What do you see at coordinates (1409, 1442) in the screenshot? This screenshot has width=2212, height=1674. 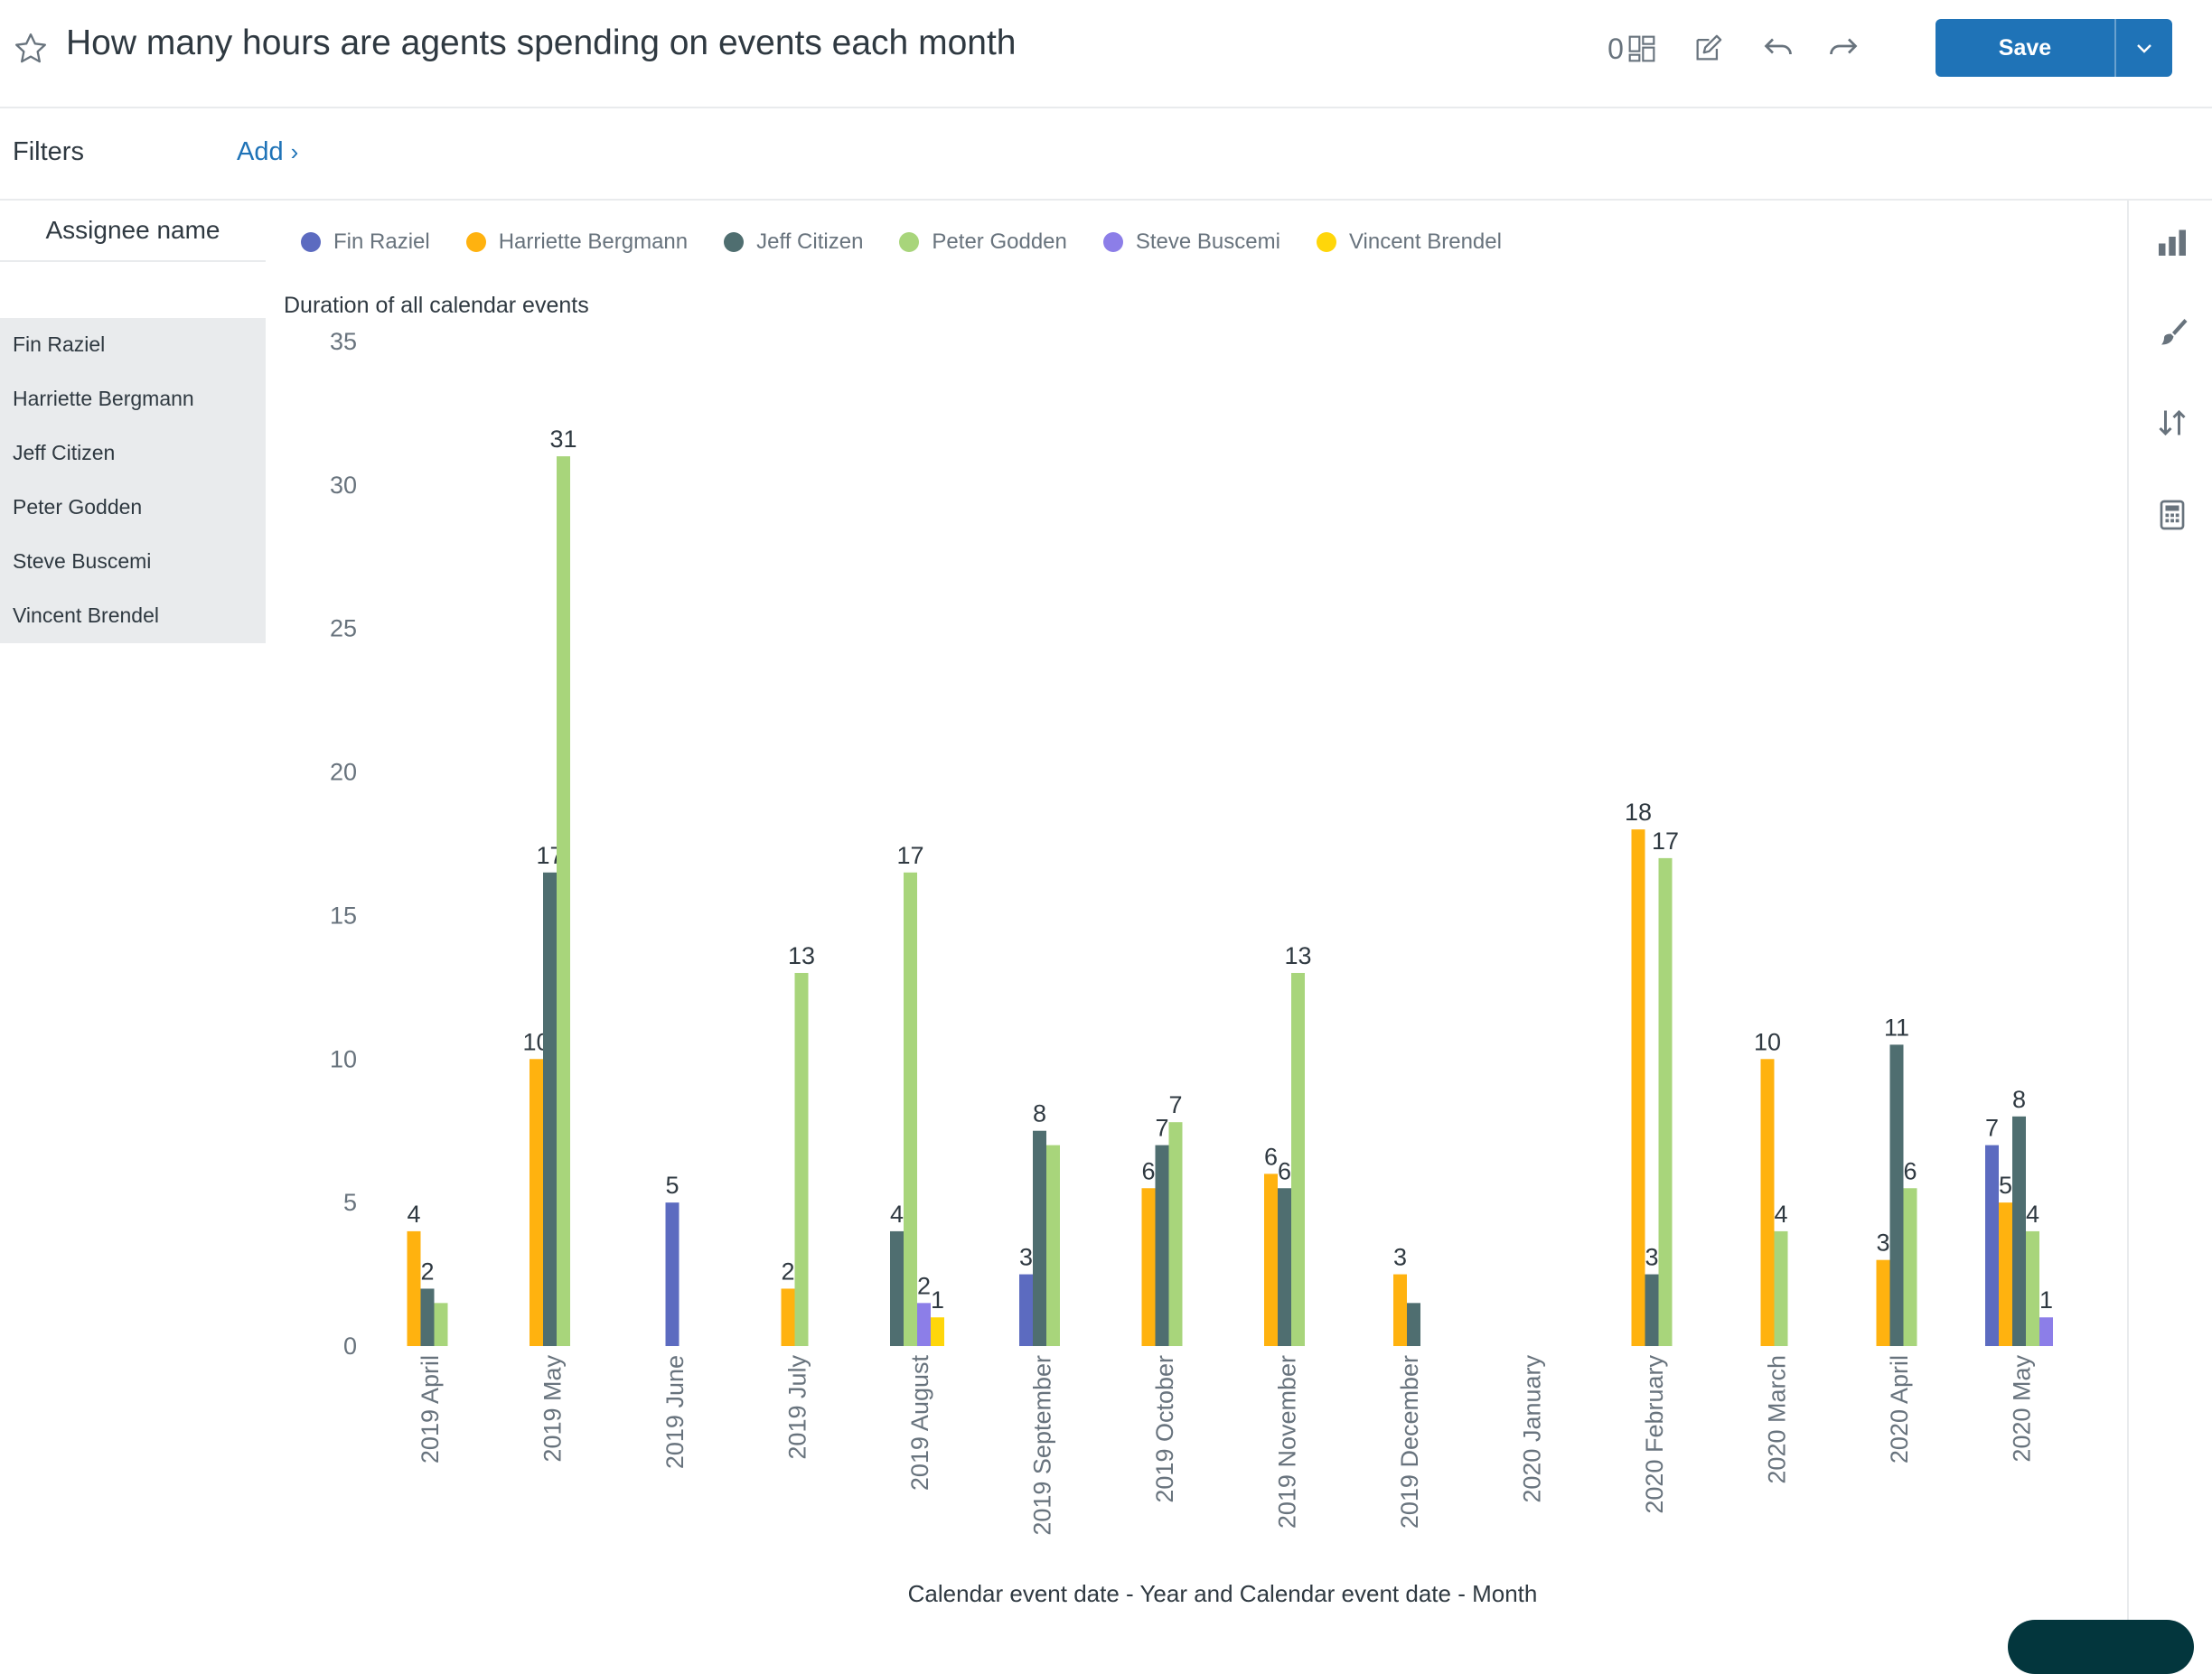 I see `x-tick-label: 2019 December` at bounding box center [1409, 1442].